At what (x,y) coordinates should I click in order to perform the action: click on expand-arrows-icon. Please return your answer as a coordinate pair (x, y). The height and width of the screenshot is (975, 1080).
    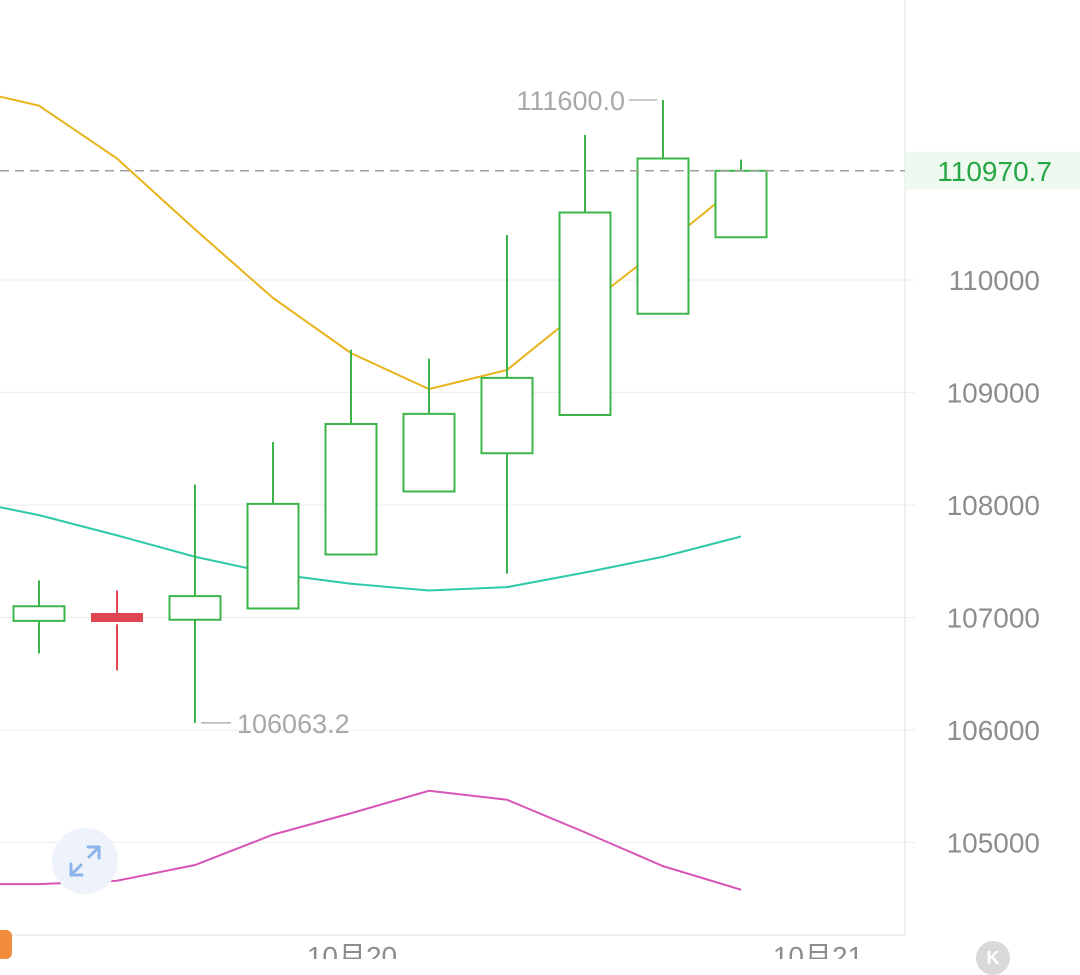
    Looking at the image, I should click on (85, 861).